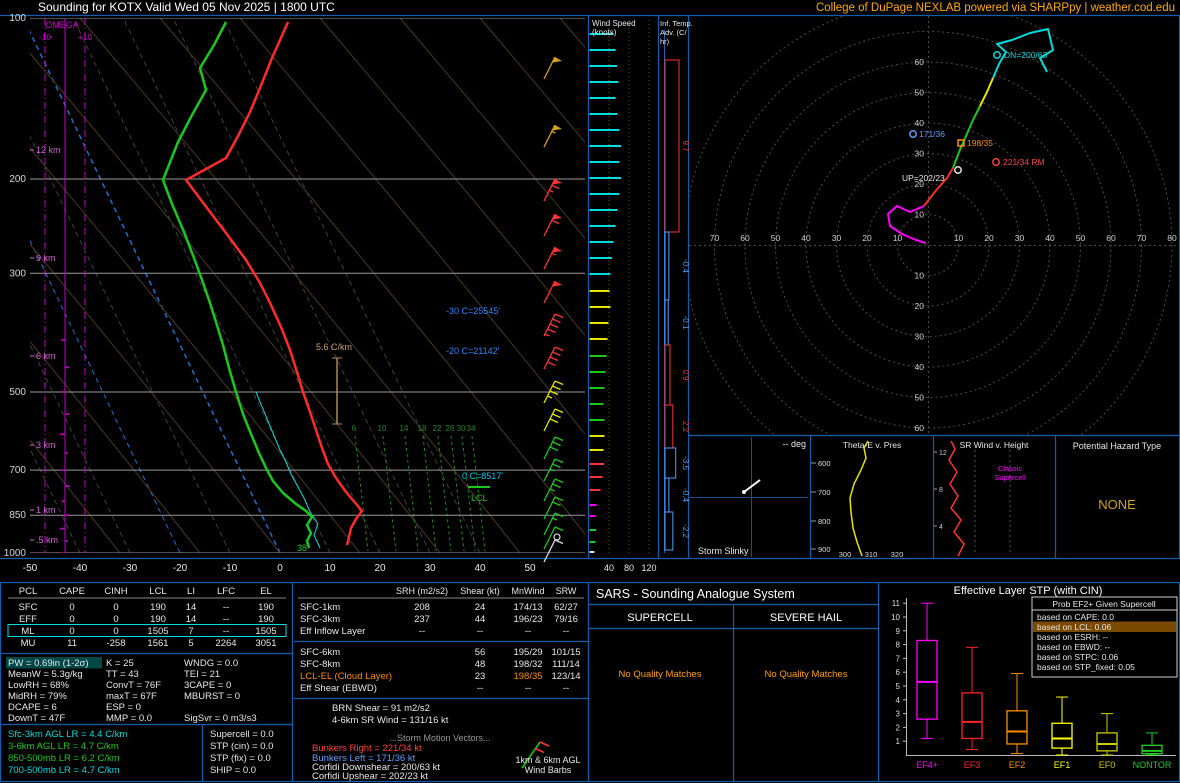  I want to click on thermo-index: DCAPE = 6, so click(32, 707).